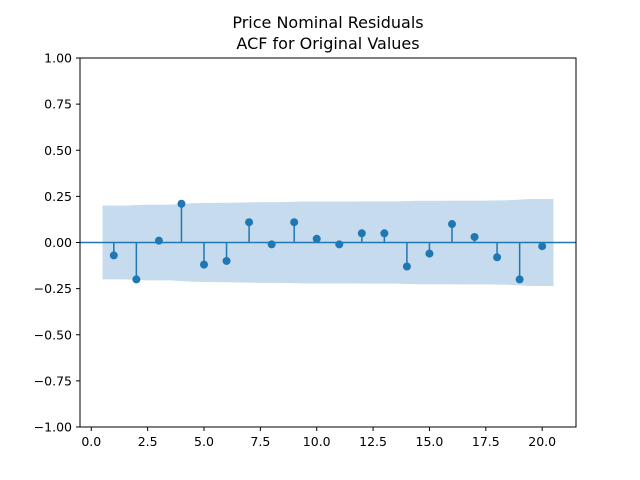 This screenshot has height=480, width=640. Describe the element at coordinates (486, 441) in the screenshot. I see `x-tick-label-7: 17.5` at that location.